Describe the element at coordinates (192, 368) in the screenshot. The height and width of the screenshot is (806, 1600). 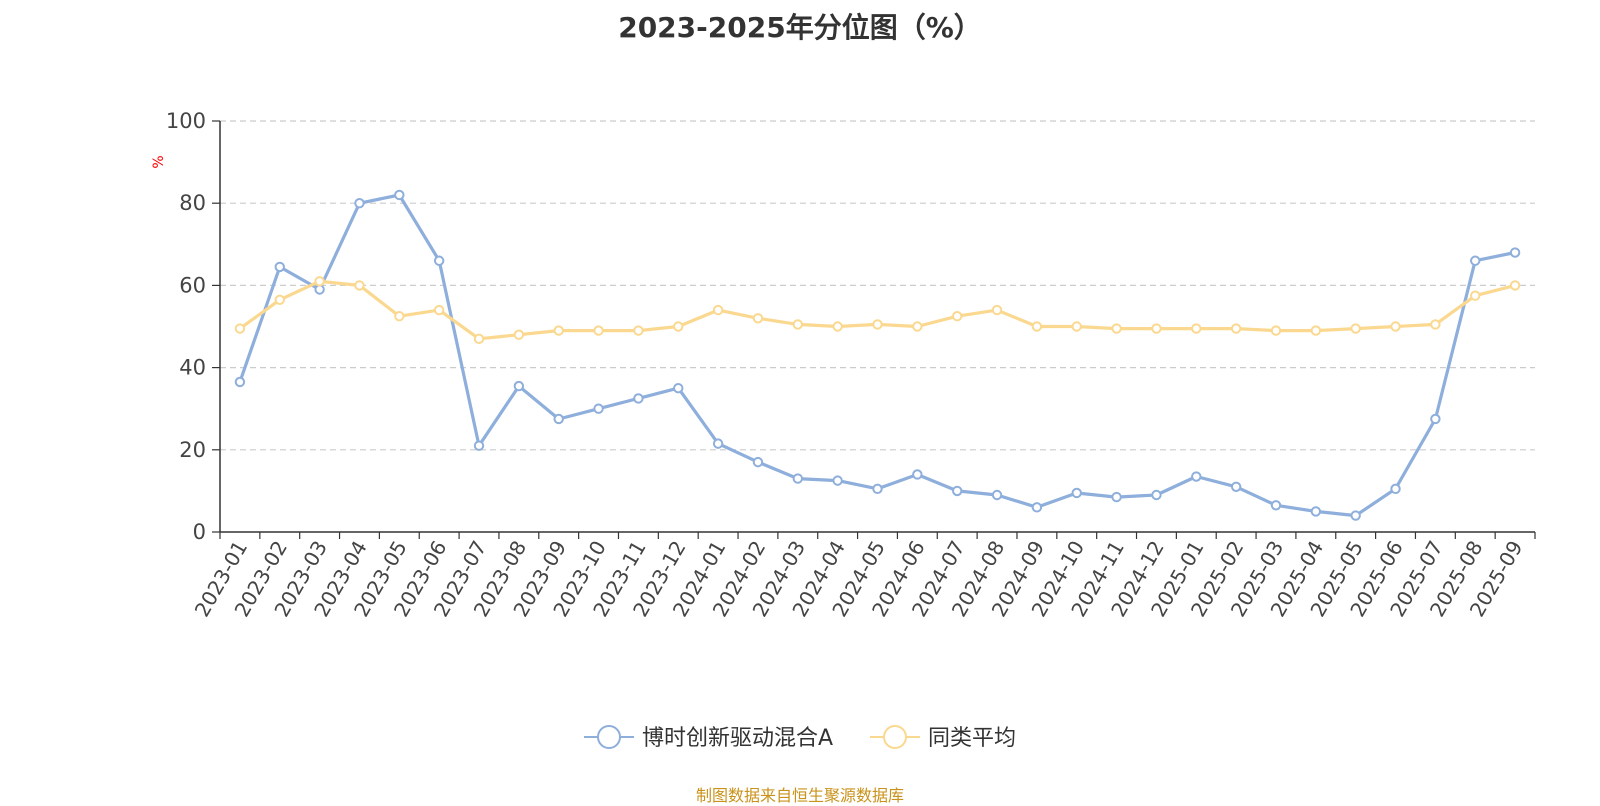
I see `y-tick-label: 40` at that location.